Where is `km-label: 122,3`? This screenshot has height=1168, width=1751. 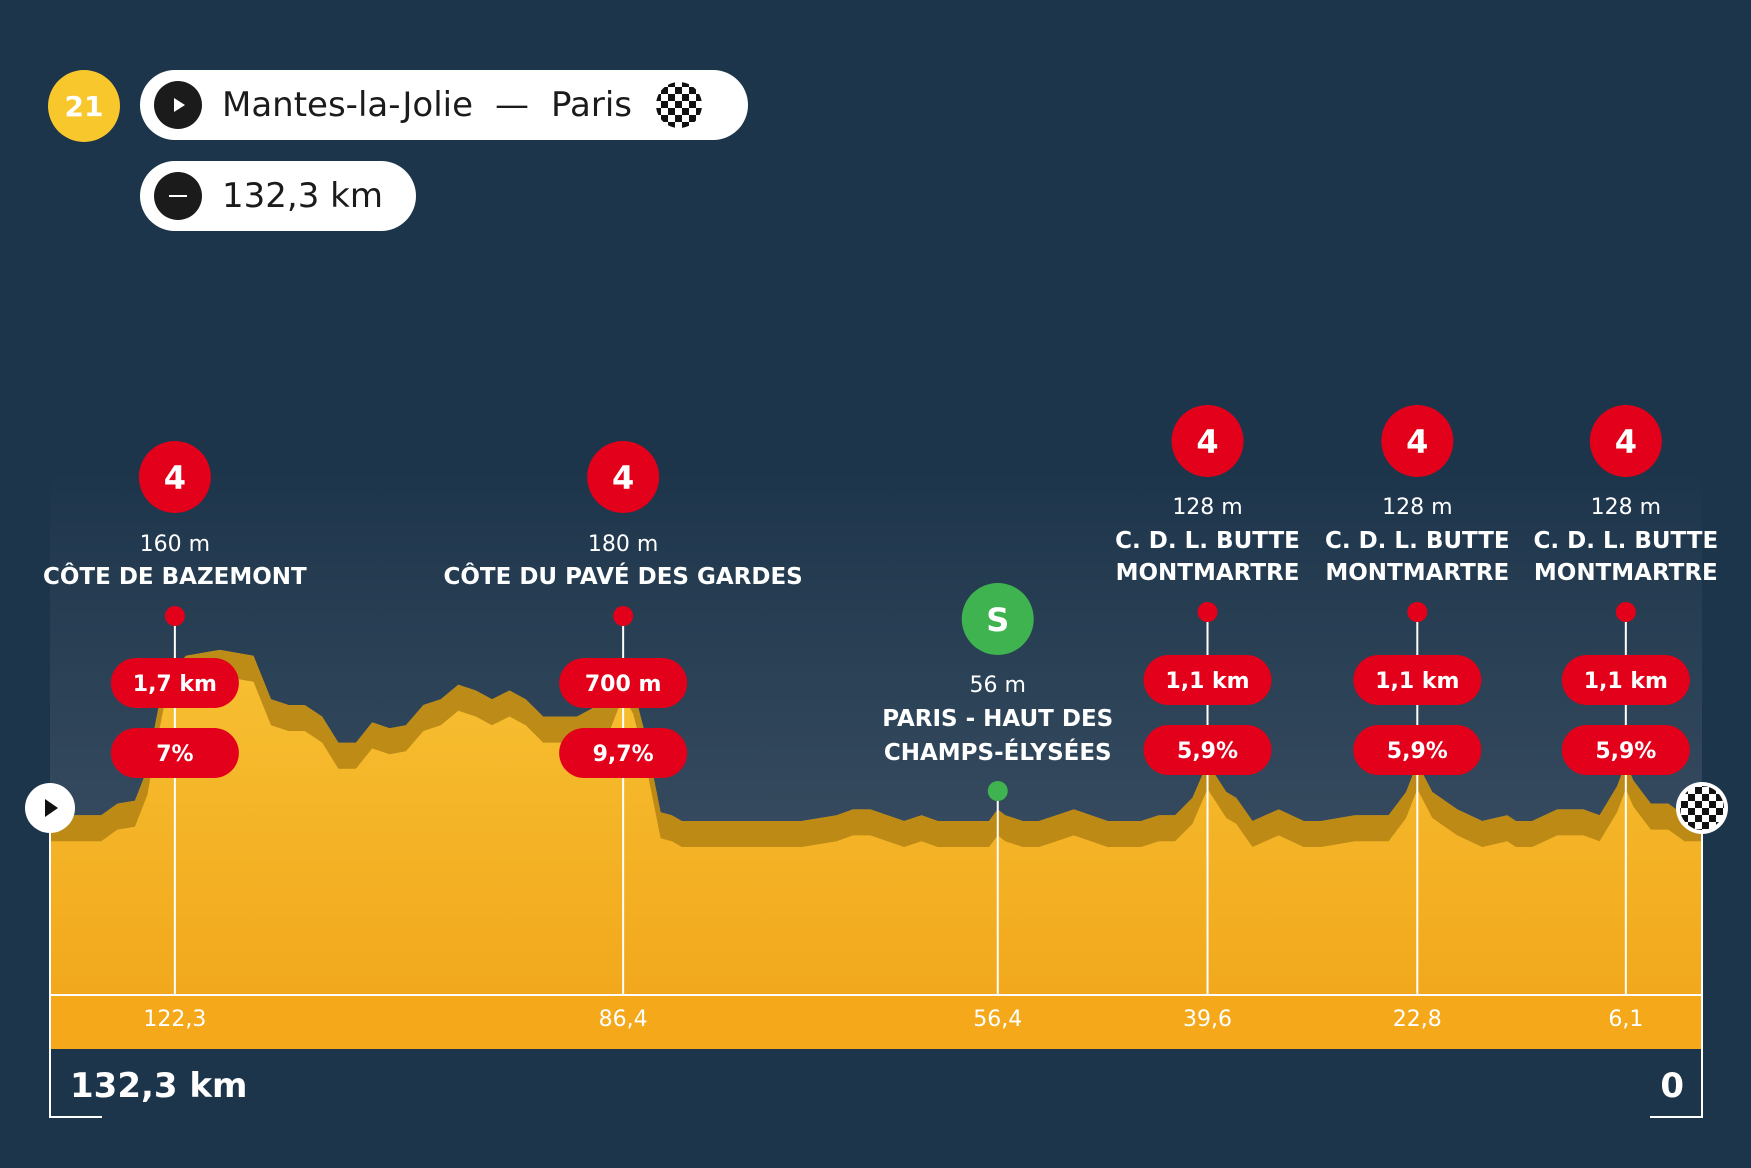
km-label: 122,3 is located at coordinates (174, 1019).